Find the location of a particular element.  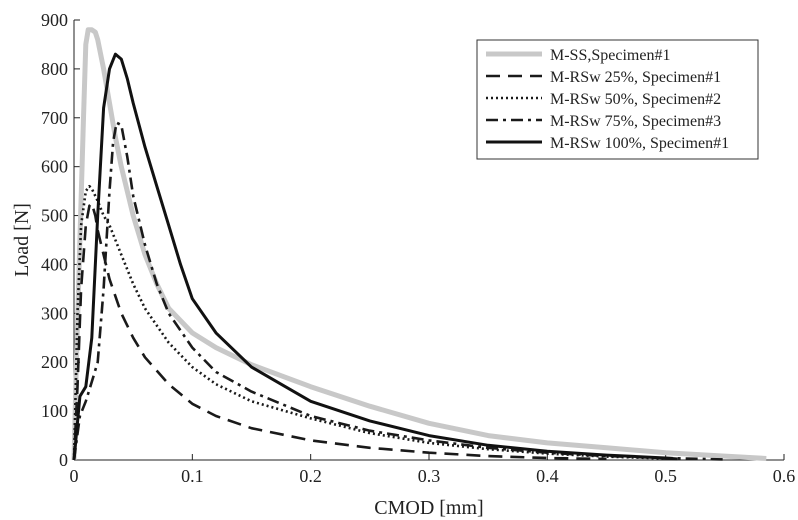

x-tick-label: 0.3 is located at coordinates (429, 476).